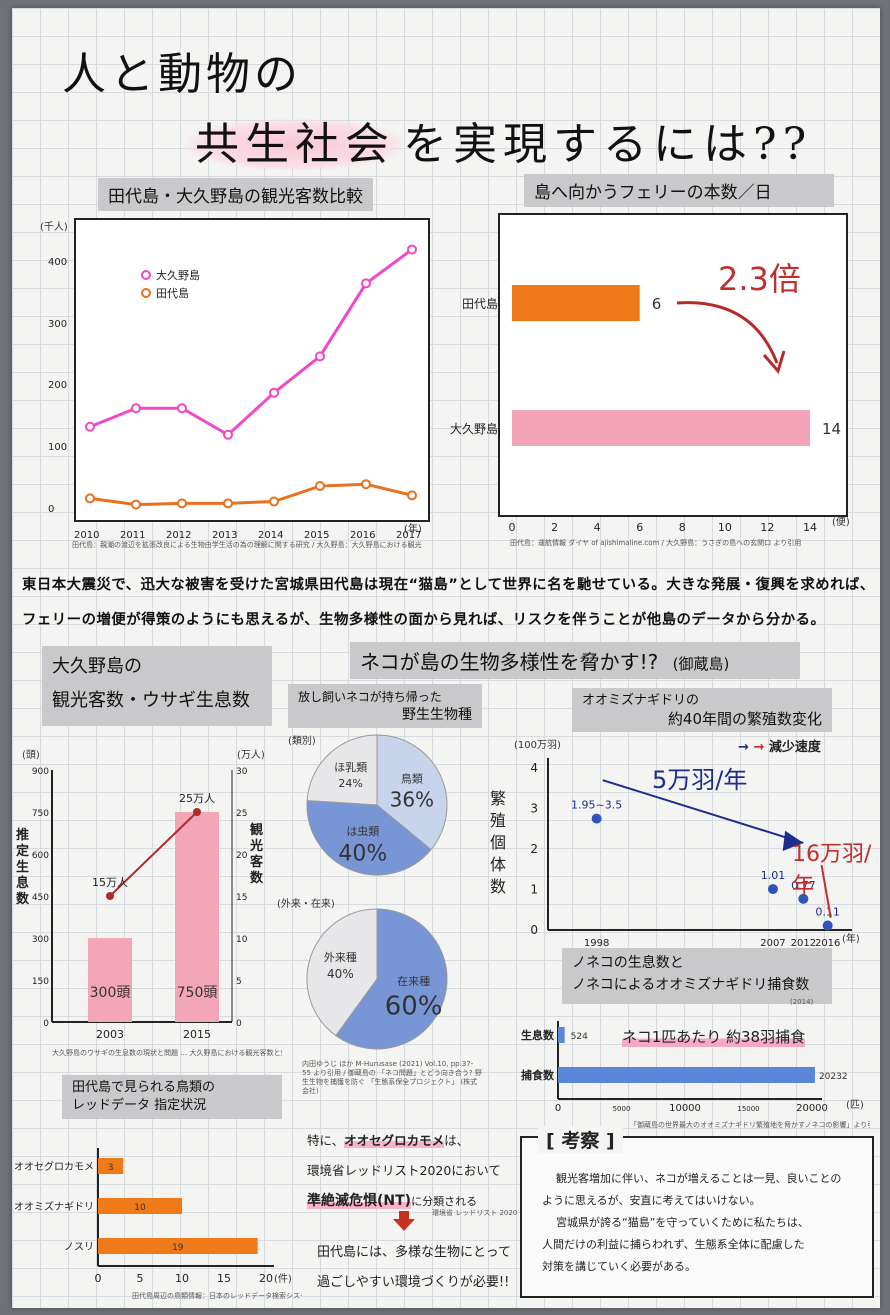 The image size is (890, 1315). I want to click on ferry-x-tick: 10, so click(725, 527).